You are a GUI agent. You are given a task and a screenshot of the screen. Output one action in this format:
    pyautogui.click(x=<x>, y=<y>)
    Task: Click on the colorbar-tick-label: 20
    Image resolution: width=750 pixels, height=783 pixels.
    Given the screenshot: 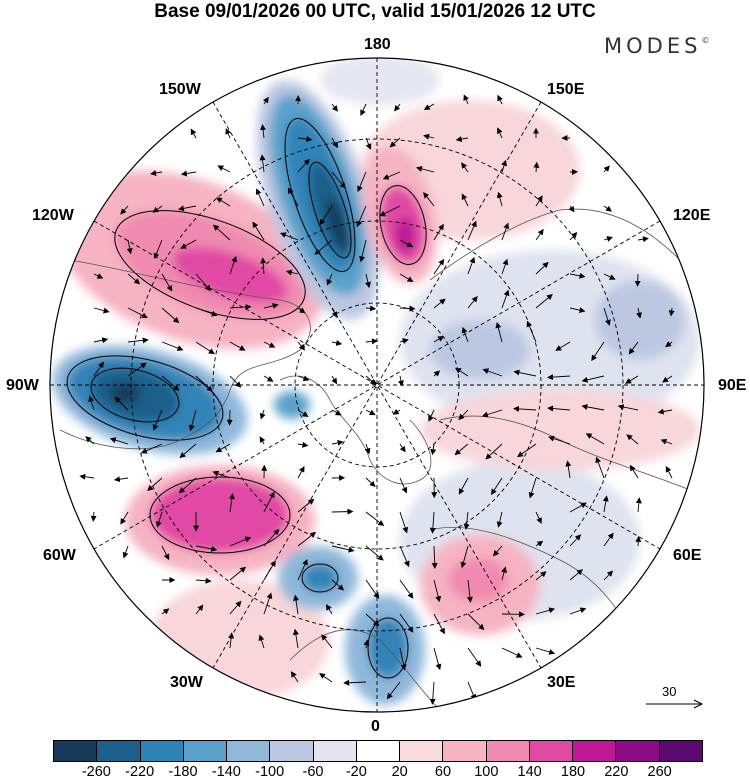 What is the action you would take?
    pyautogui.click(x=399, y=772)
    